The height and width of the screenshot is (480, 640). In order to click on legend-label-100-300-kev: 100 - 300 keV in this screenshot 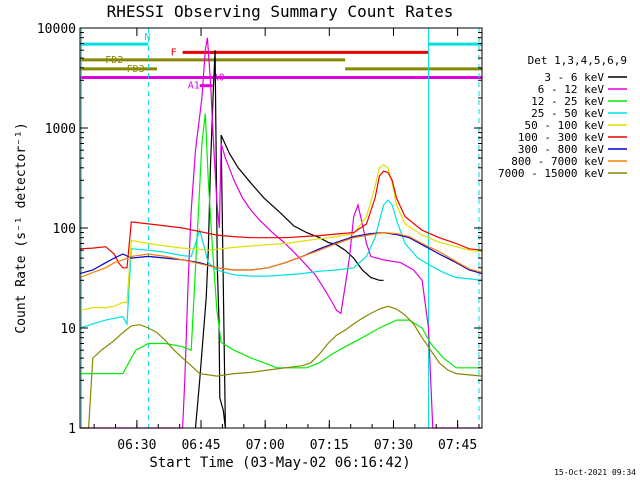, I will do `click(561, 137)`.